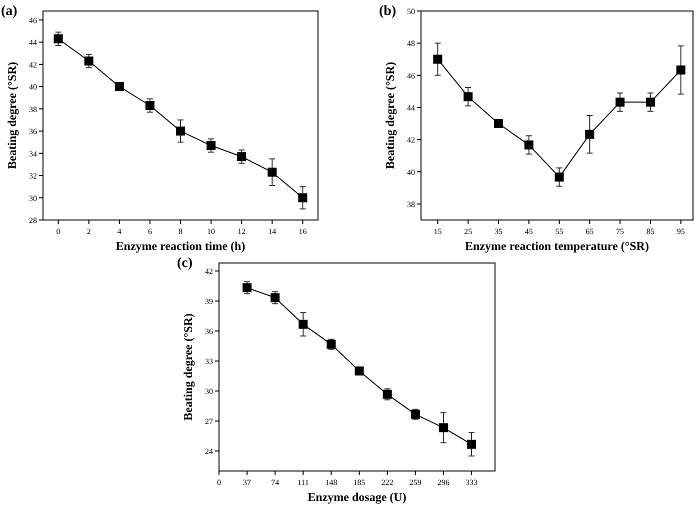  What do you see at coordinates (185, 263) in the screenshot?
I see `chart-title: (c)` at bounding box center [185, 263].